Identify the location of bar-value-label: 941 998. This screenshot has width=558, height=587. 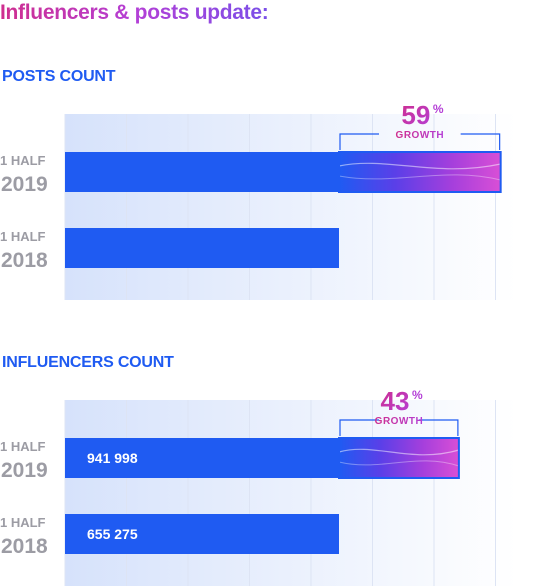
(112, 458).